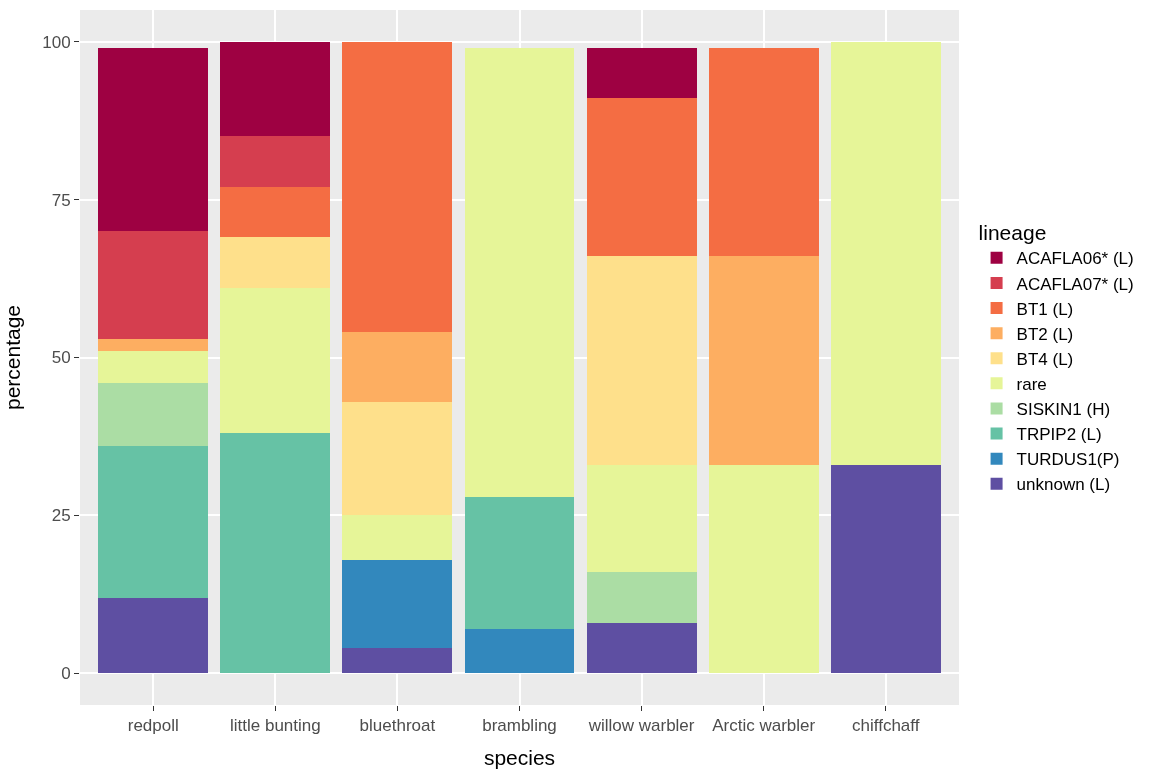  What do you see at coordinates (519, 726) in the screenshot?
I see `x-tick-label: brambling` at bounding box center [519, 726].